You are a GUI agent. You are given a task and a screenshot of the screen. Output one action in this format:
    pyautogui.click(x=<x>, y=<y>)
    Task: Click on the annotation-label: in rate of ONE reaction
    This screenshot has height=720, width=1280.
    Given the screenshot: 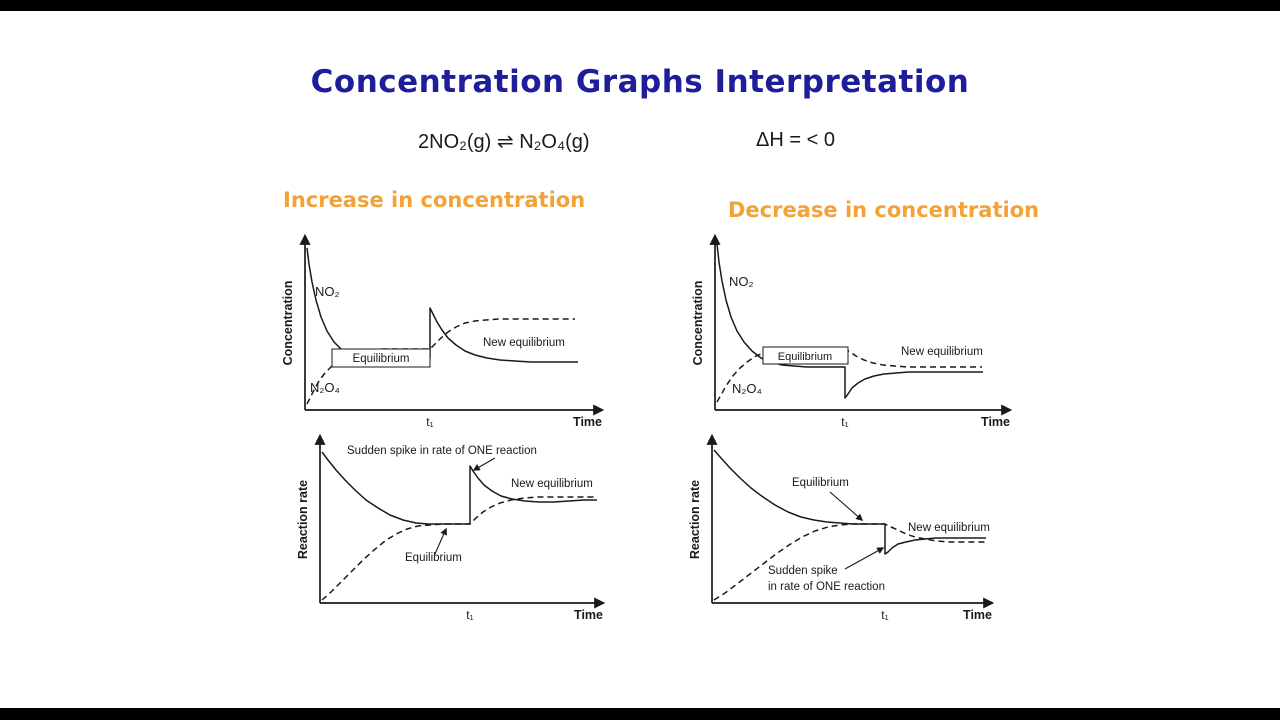 What is the action you would take?
    pyautogui.click(x=826, y=587)
    